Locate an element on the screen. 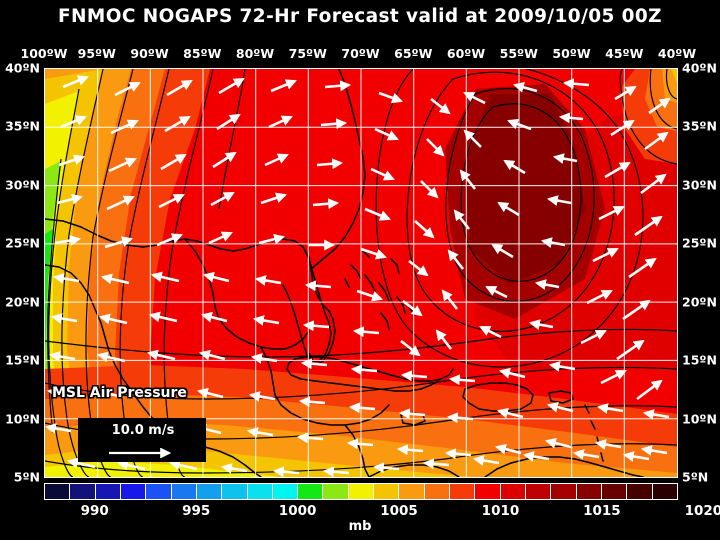 The width and height of the screenshot is (720, 540). lon-tick-label: 55ºW is located at coordinates (518, 53).